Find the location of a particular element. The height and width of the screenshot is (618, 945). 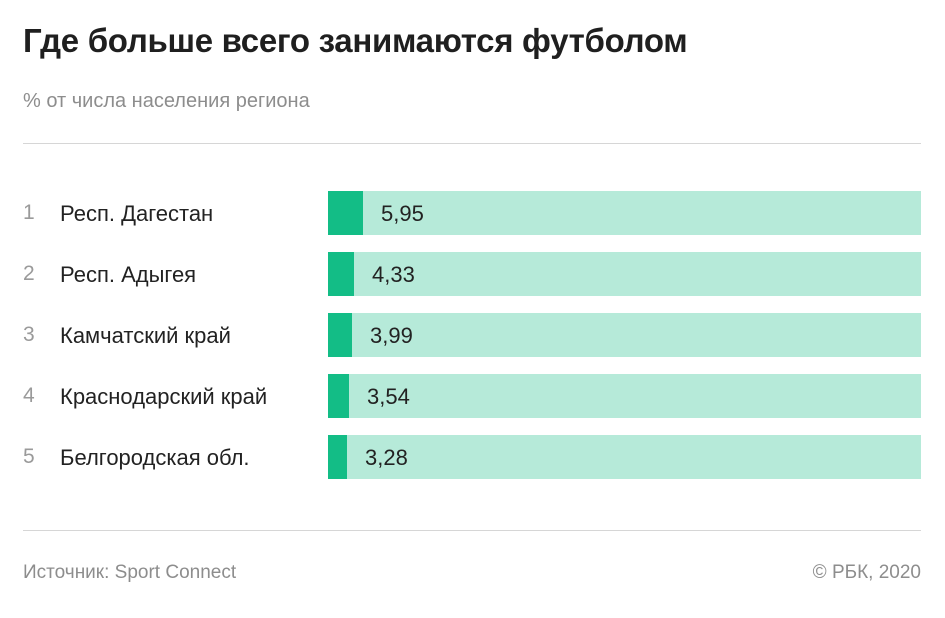

bar-row: 5 Белгородская обл. 3,28 is located at coordinates (472, 457).